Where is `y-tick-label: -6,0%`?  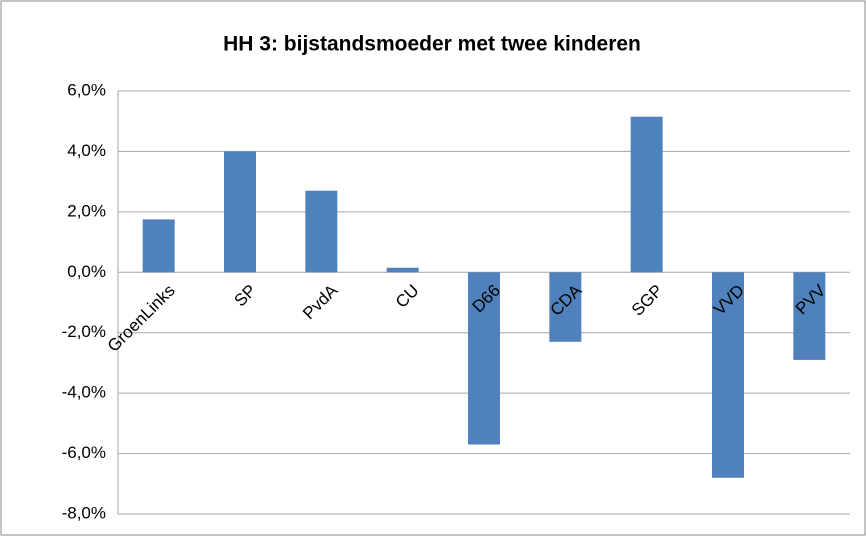
y-tick-label: -6,0% is located at coordinates (84, 452).